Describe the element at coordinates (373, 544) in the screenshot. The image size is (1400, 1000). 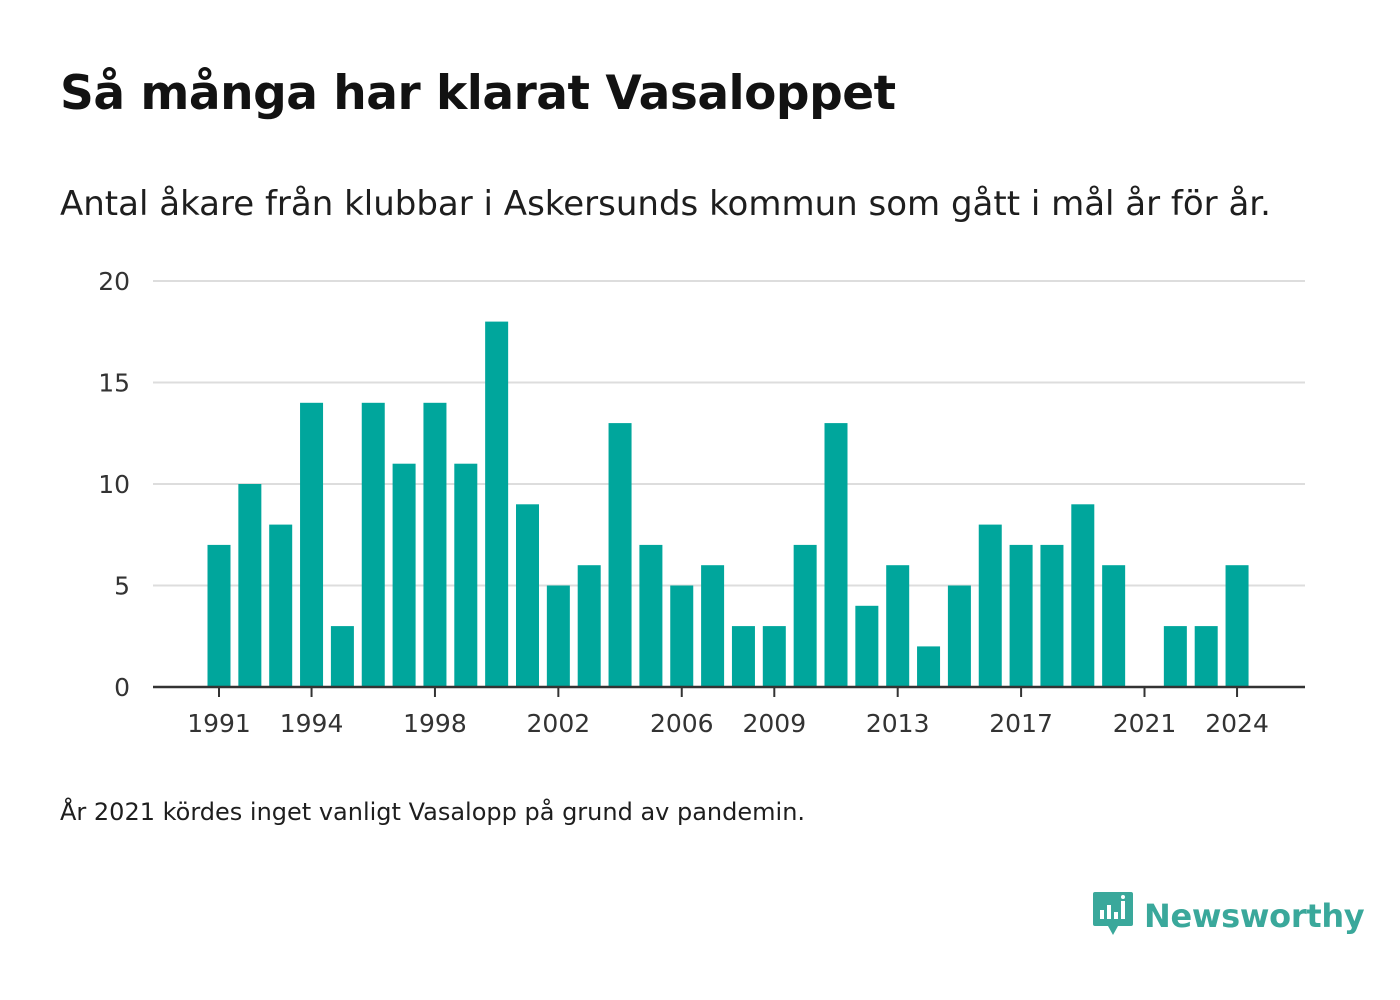
I see `bar-1996` at that location.